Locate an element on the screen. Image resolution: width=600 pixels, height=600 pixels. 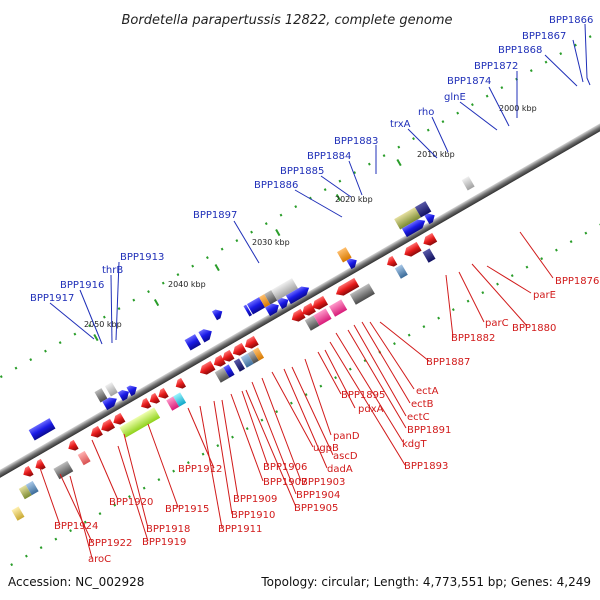
gene-label-bottom: BPP1882 is located at coordinates (473, 338).